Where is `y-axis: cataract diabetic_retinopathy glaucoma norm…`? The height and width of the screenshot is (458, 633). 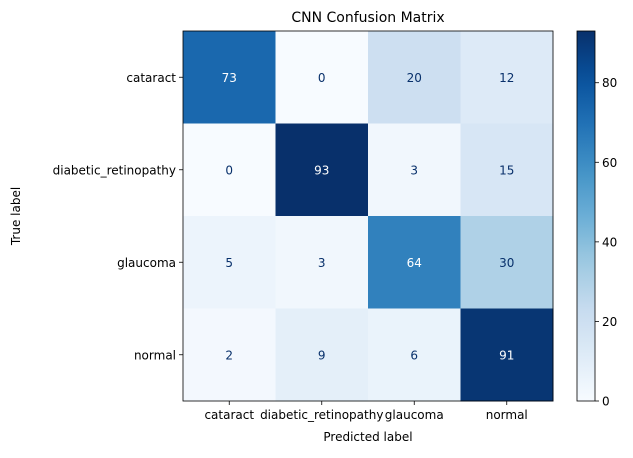 y-axis: cataract diabetic_retinopathy glaucoma norm… is located at coordinates (118, 216).